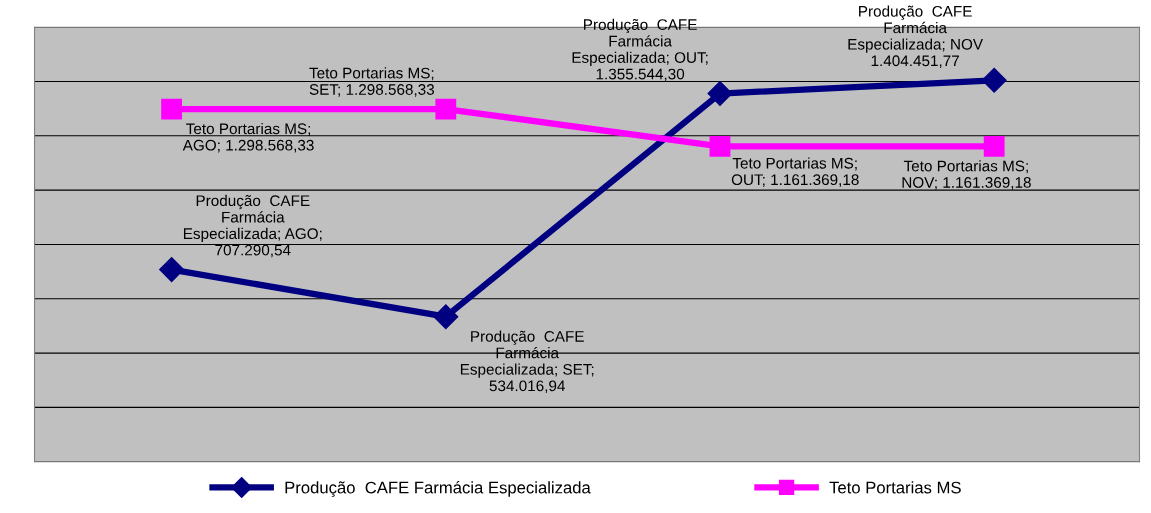  What do you see at coordinates (640, 50) in the screenshot?
I see `data-label: Produção CAFE Farmácia Especializada; OUT; 1.355.544,30` at bounding box center [640, 50].